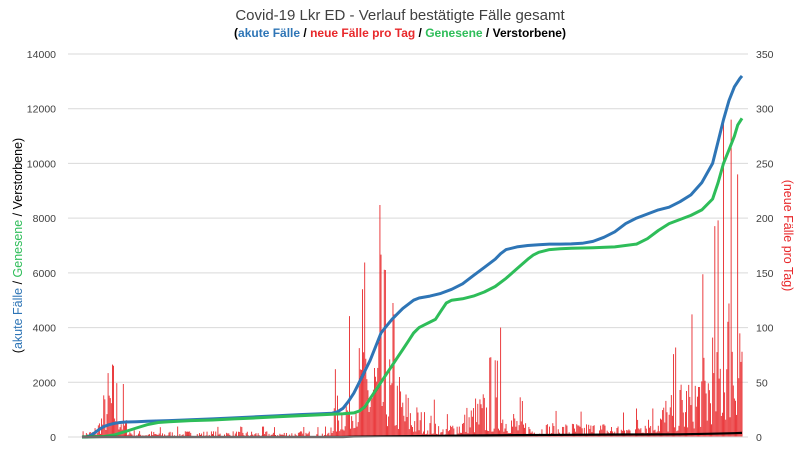 The width and height of the screenshot is (800, 450). What do you see at coordinates (45, 274) in the screenshot?
I see `left-tick-label: 6000` at bounding box center [45, 274].